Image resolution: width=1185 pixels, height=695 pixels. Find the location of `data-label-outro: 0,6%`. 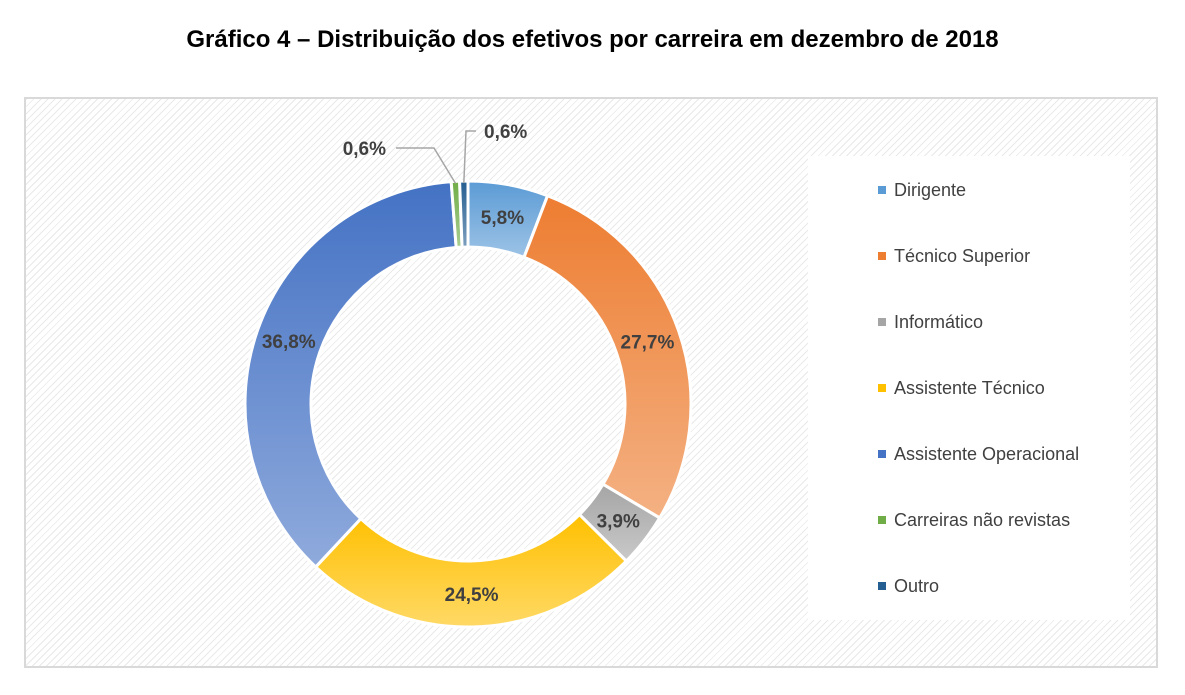

data-label-outro: 0,6% is located at coordinates (505, 132).